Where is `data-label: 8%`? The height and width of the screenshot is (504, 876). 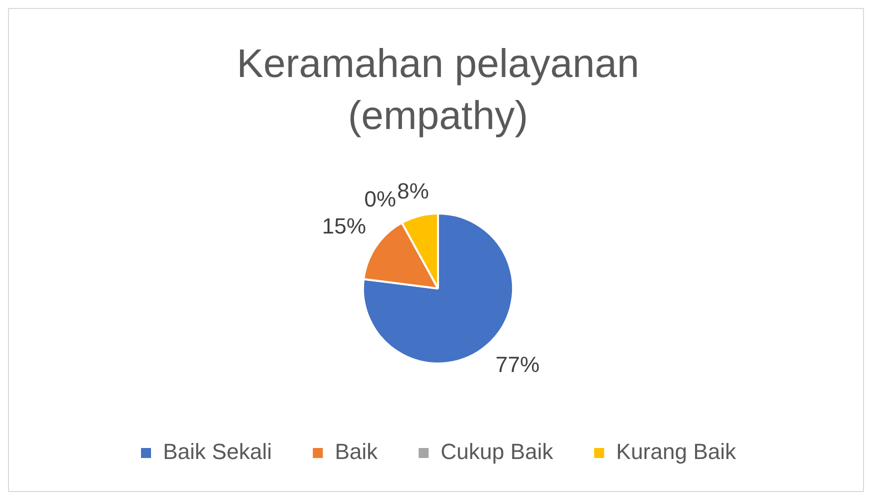 data-label: 8% is located at coordinates (413, 191).